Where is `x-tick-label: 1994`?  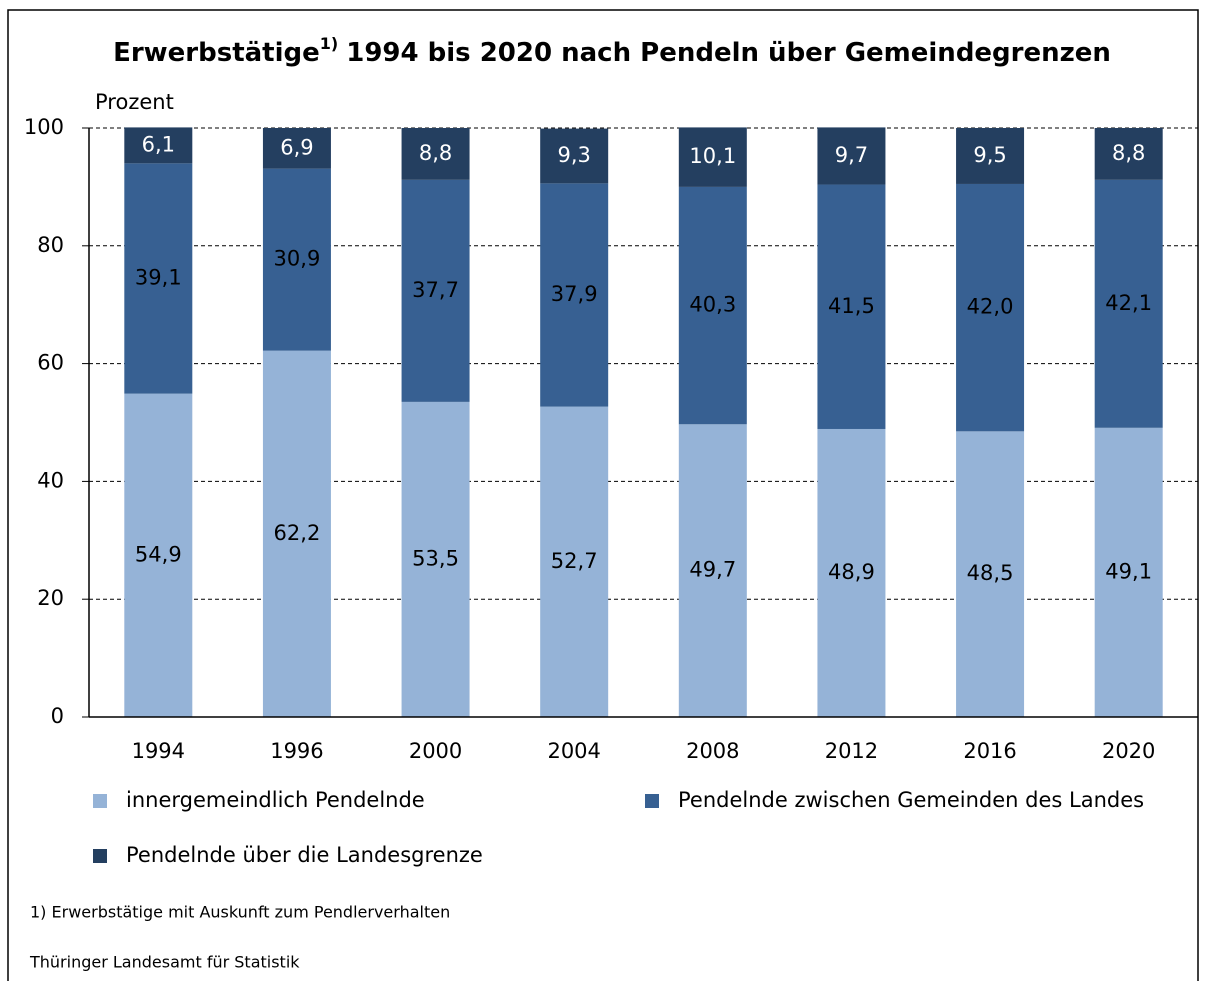
x-tick-label: 1994 is located at coordinates (158, 751).